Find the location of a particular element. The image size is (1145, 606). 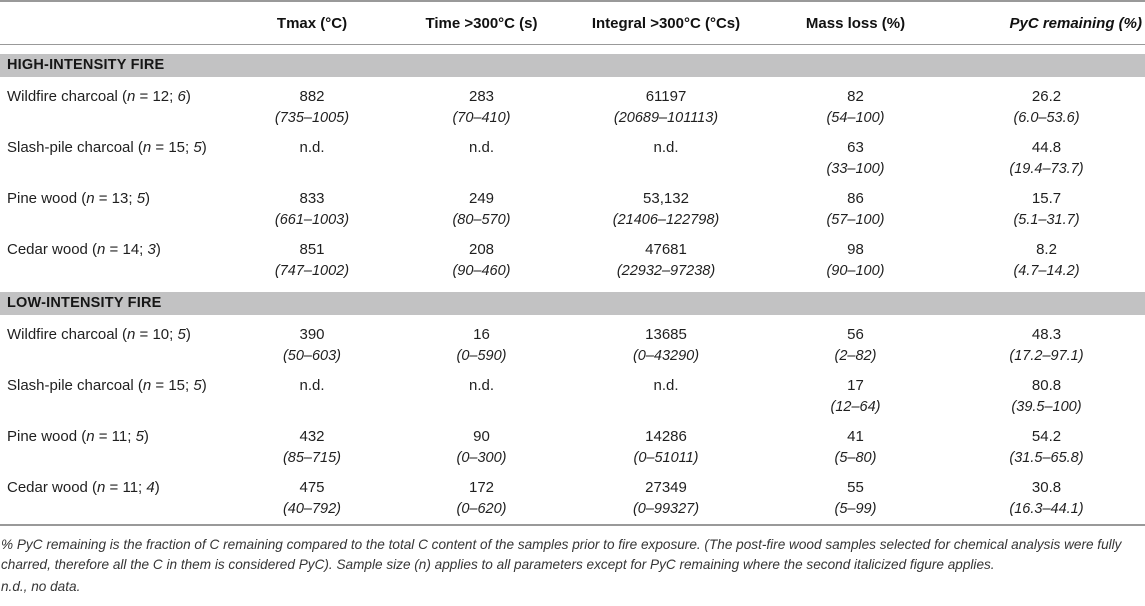

range-cell: (21406–122798) is located at coordinates (666, 219).